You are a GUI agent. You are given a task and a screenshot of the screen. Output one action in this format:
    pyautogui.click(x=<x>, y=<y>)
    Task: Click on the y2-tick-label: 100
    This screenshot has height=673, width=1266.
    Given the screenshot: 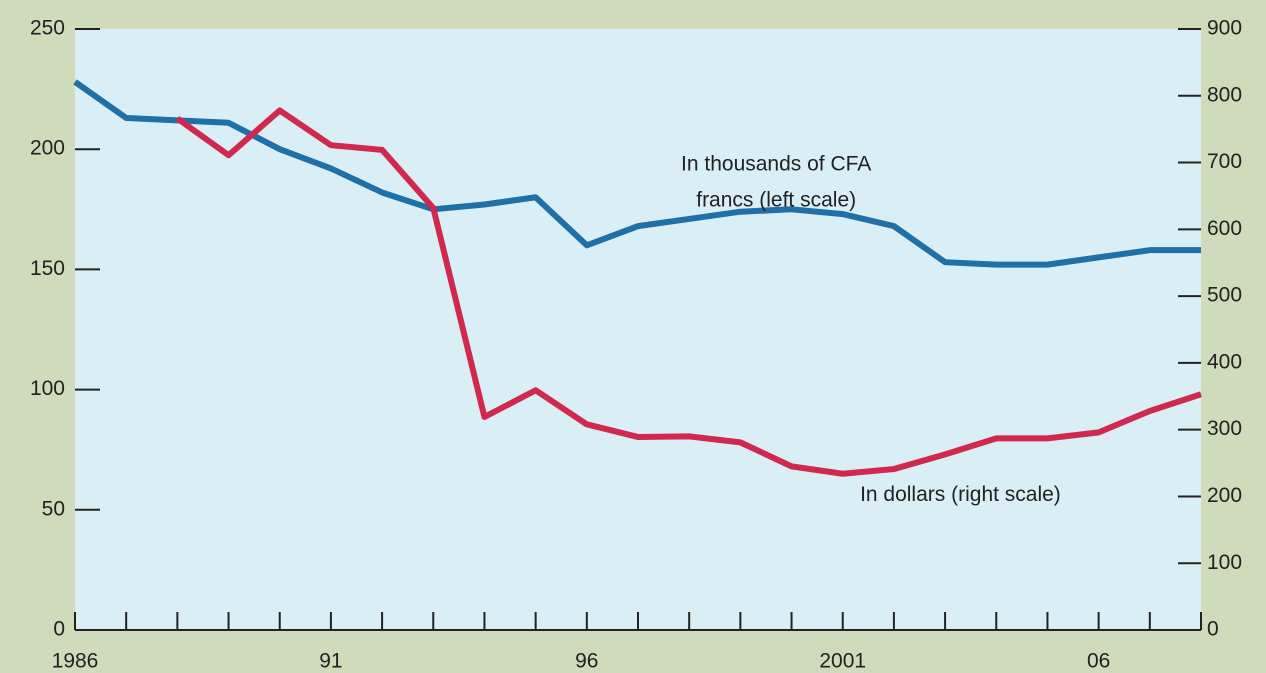 What is the action you would take?
    pyautogui.click(x=1224, y=562)
    